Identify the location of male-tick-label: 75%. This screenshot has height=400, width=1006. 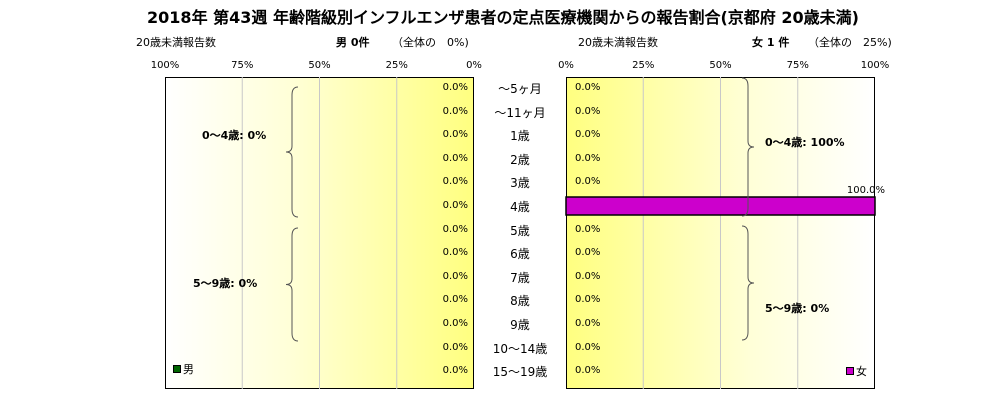
(242, 65).